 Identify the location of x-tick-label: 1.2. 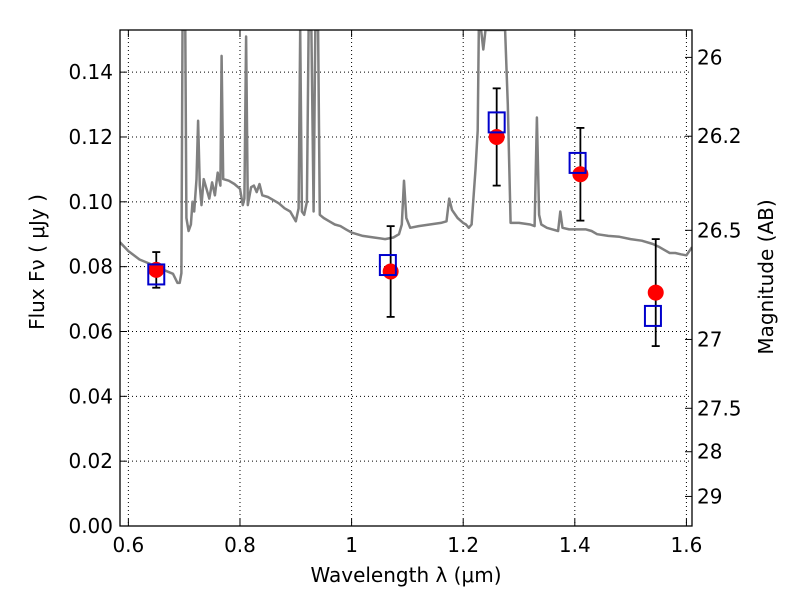
(463, 545).